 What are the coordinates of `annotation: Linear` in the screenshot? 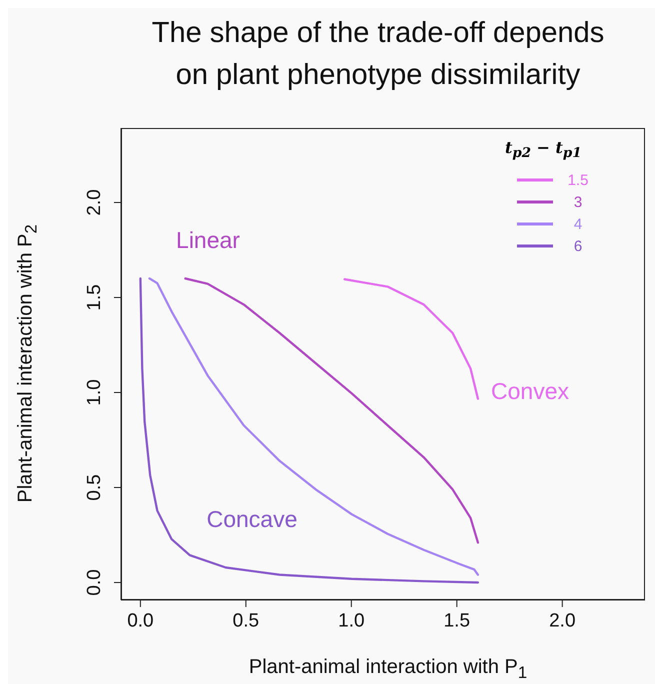 It's located at (208, 240).